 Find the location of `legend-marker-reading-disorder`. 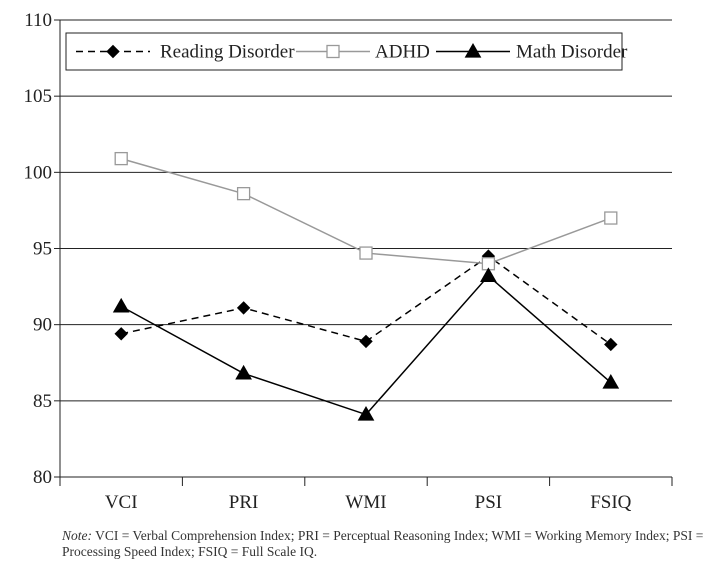

legend-marker-reading-disorder is located at coordinates (113, 51).